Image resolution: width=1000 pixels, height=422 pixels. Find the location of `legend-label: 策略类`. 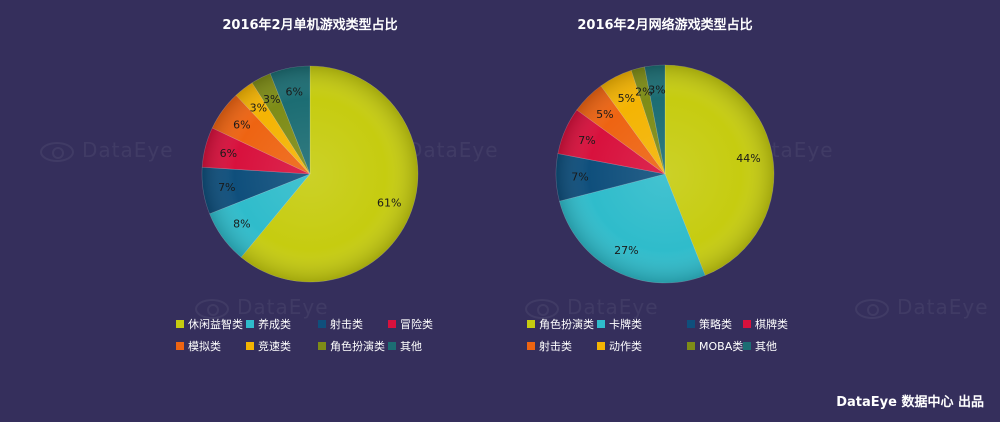

legend-label: 策略类 is located at coordinates (715, 324).